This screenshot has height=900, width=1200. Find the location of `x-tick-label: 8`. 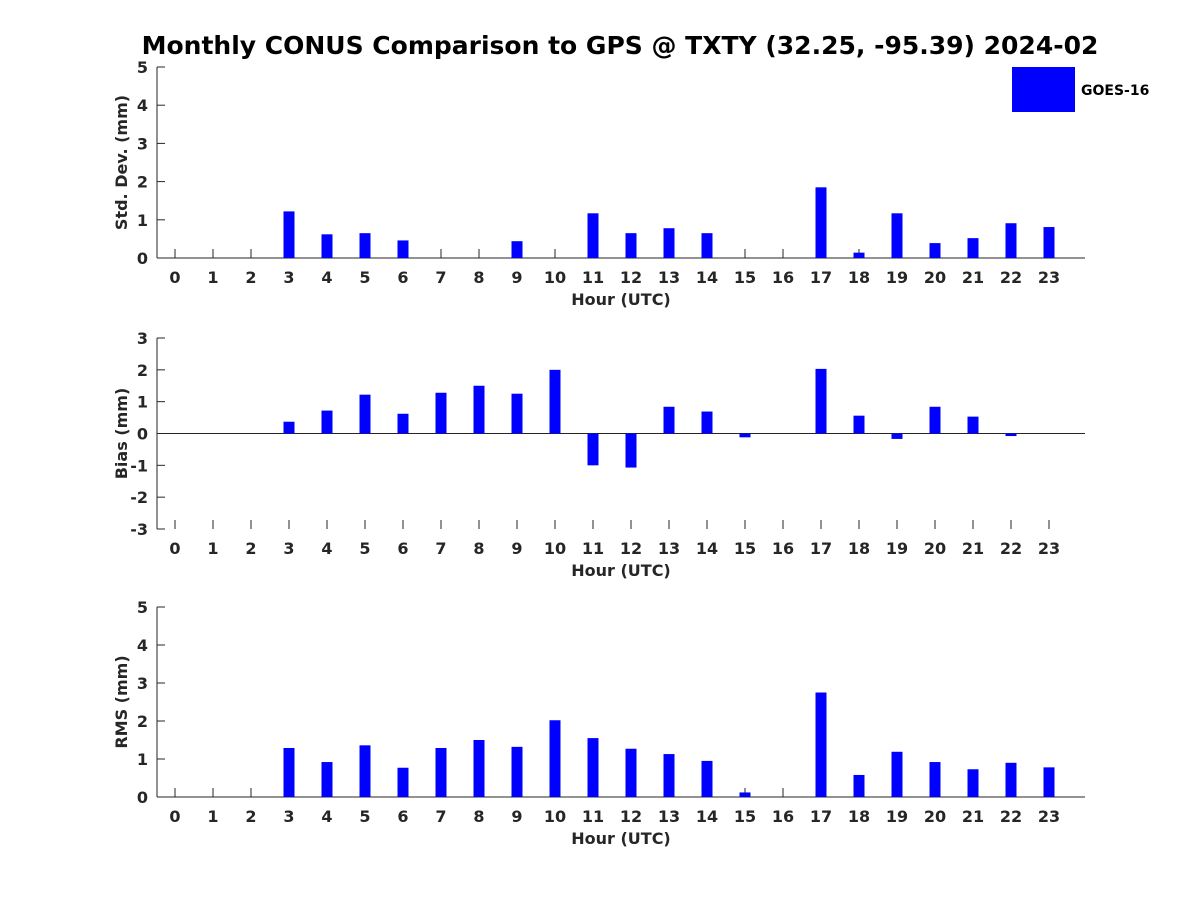

x-tick-label: 8 is located at coordinates (478, 277).